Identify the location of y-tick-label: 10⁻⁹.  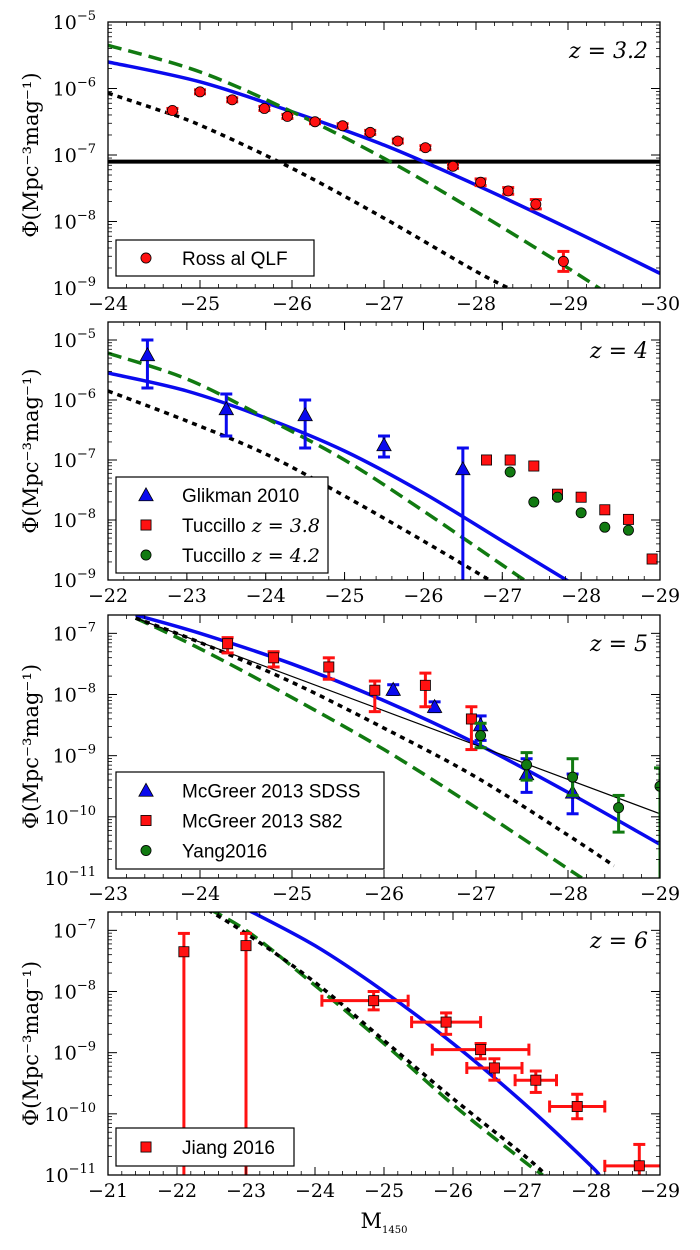
(74, 1052).